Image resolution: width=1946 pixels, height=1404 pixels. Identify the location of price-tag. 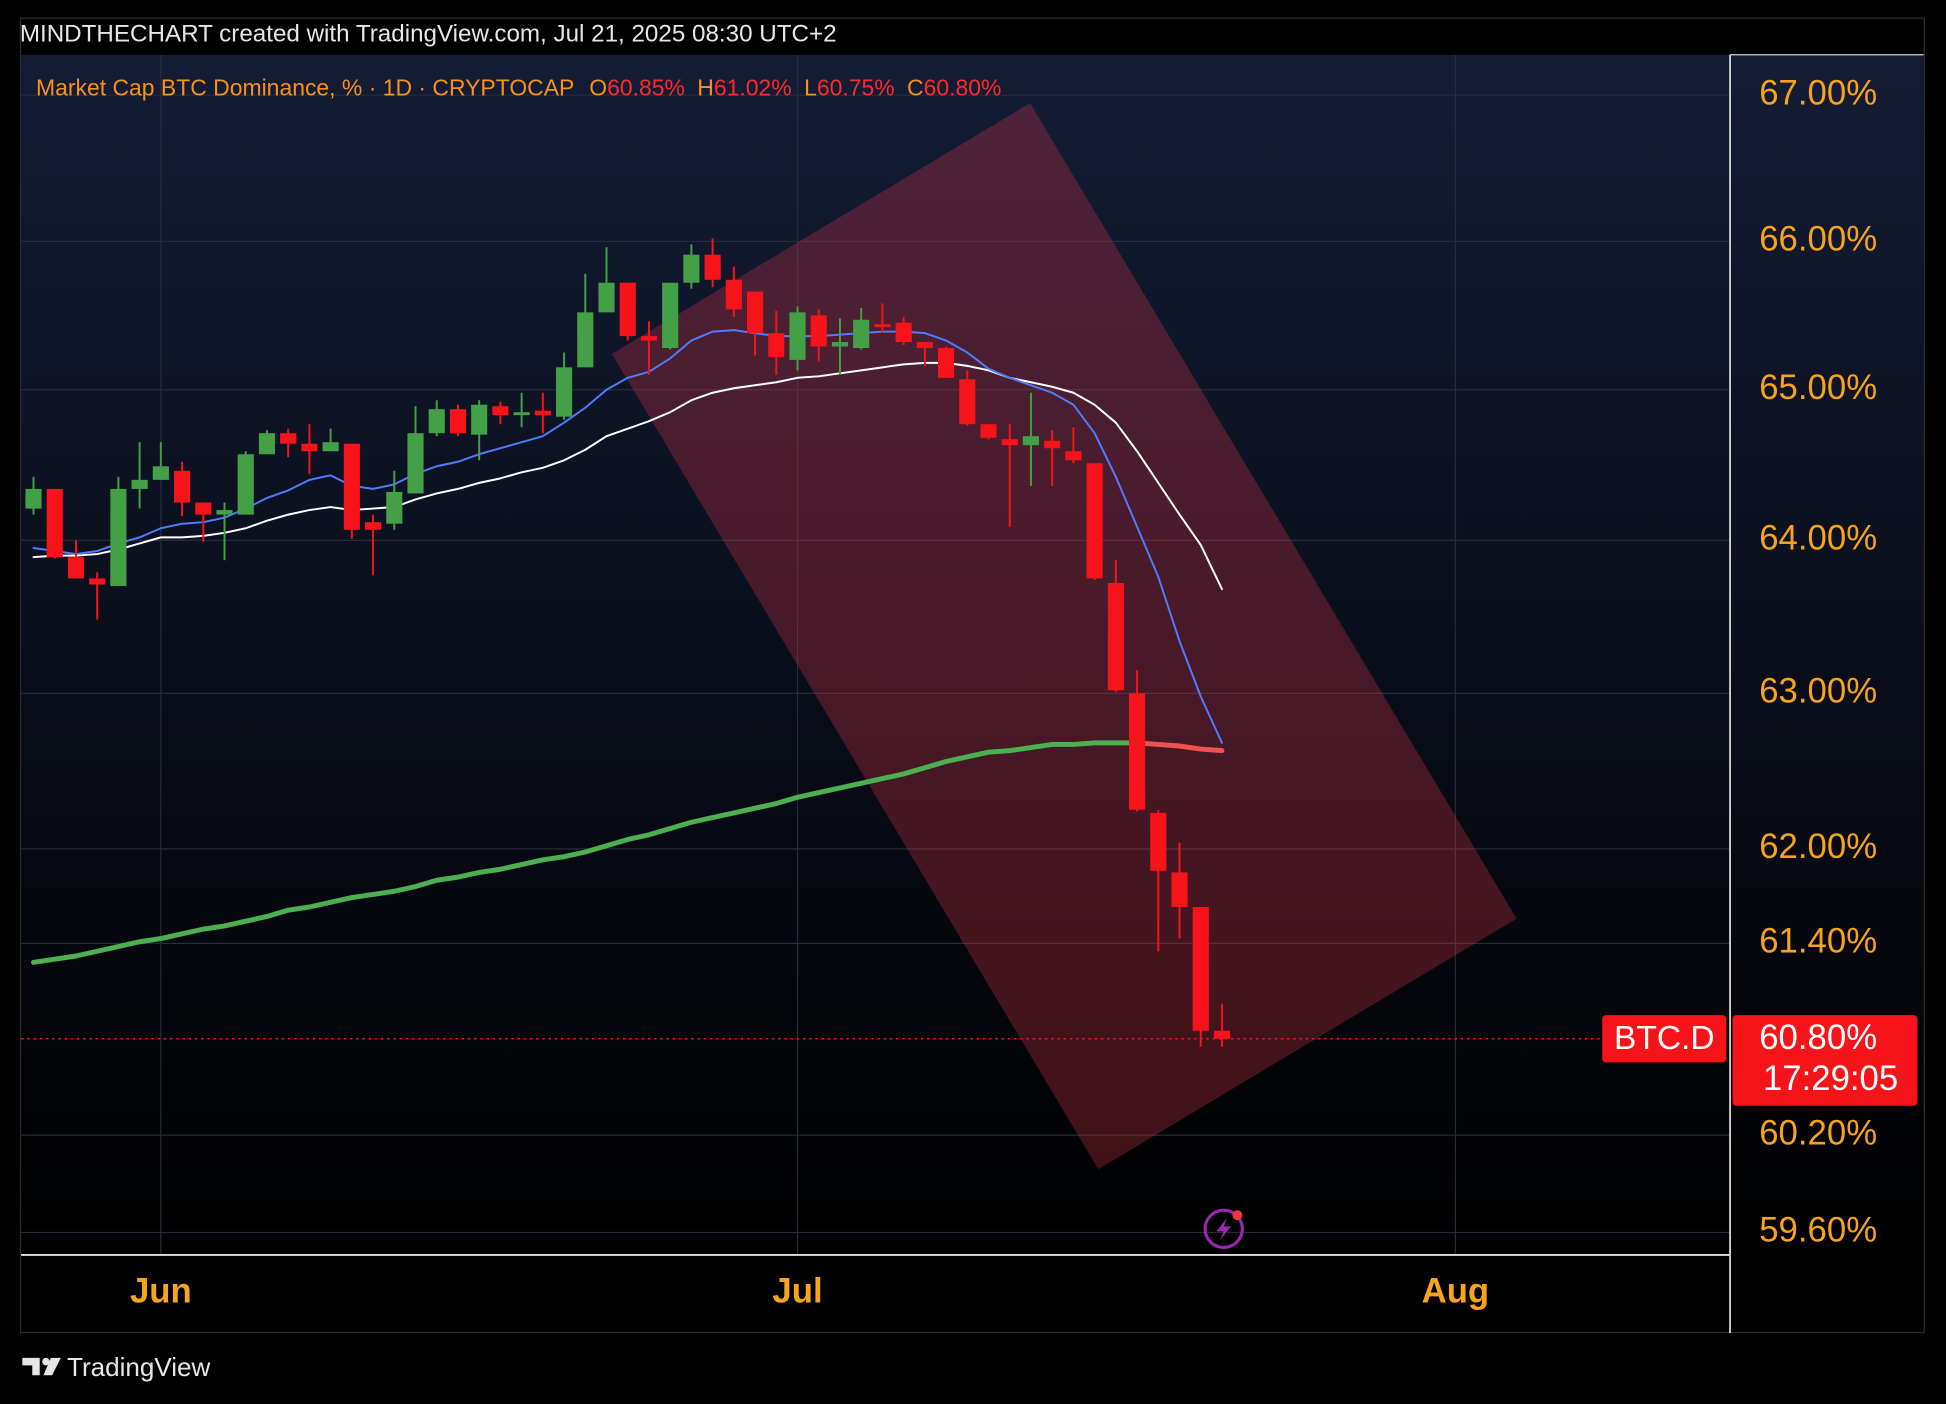
(1825, 1060).